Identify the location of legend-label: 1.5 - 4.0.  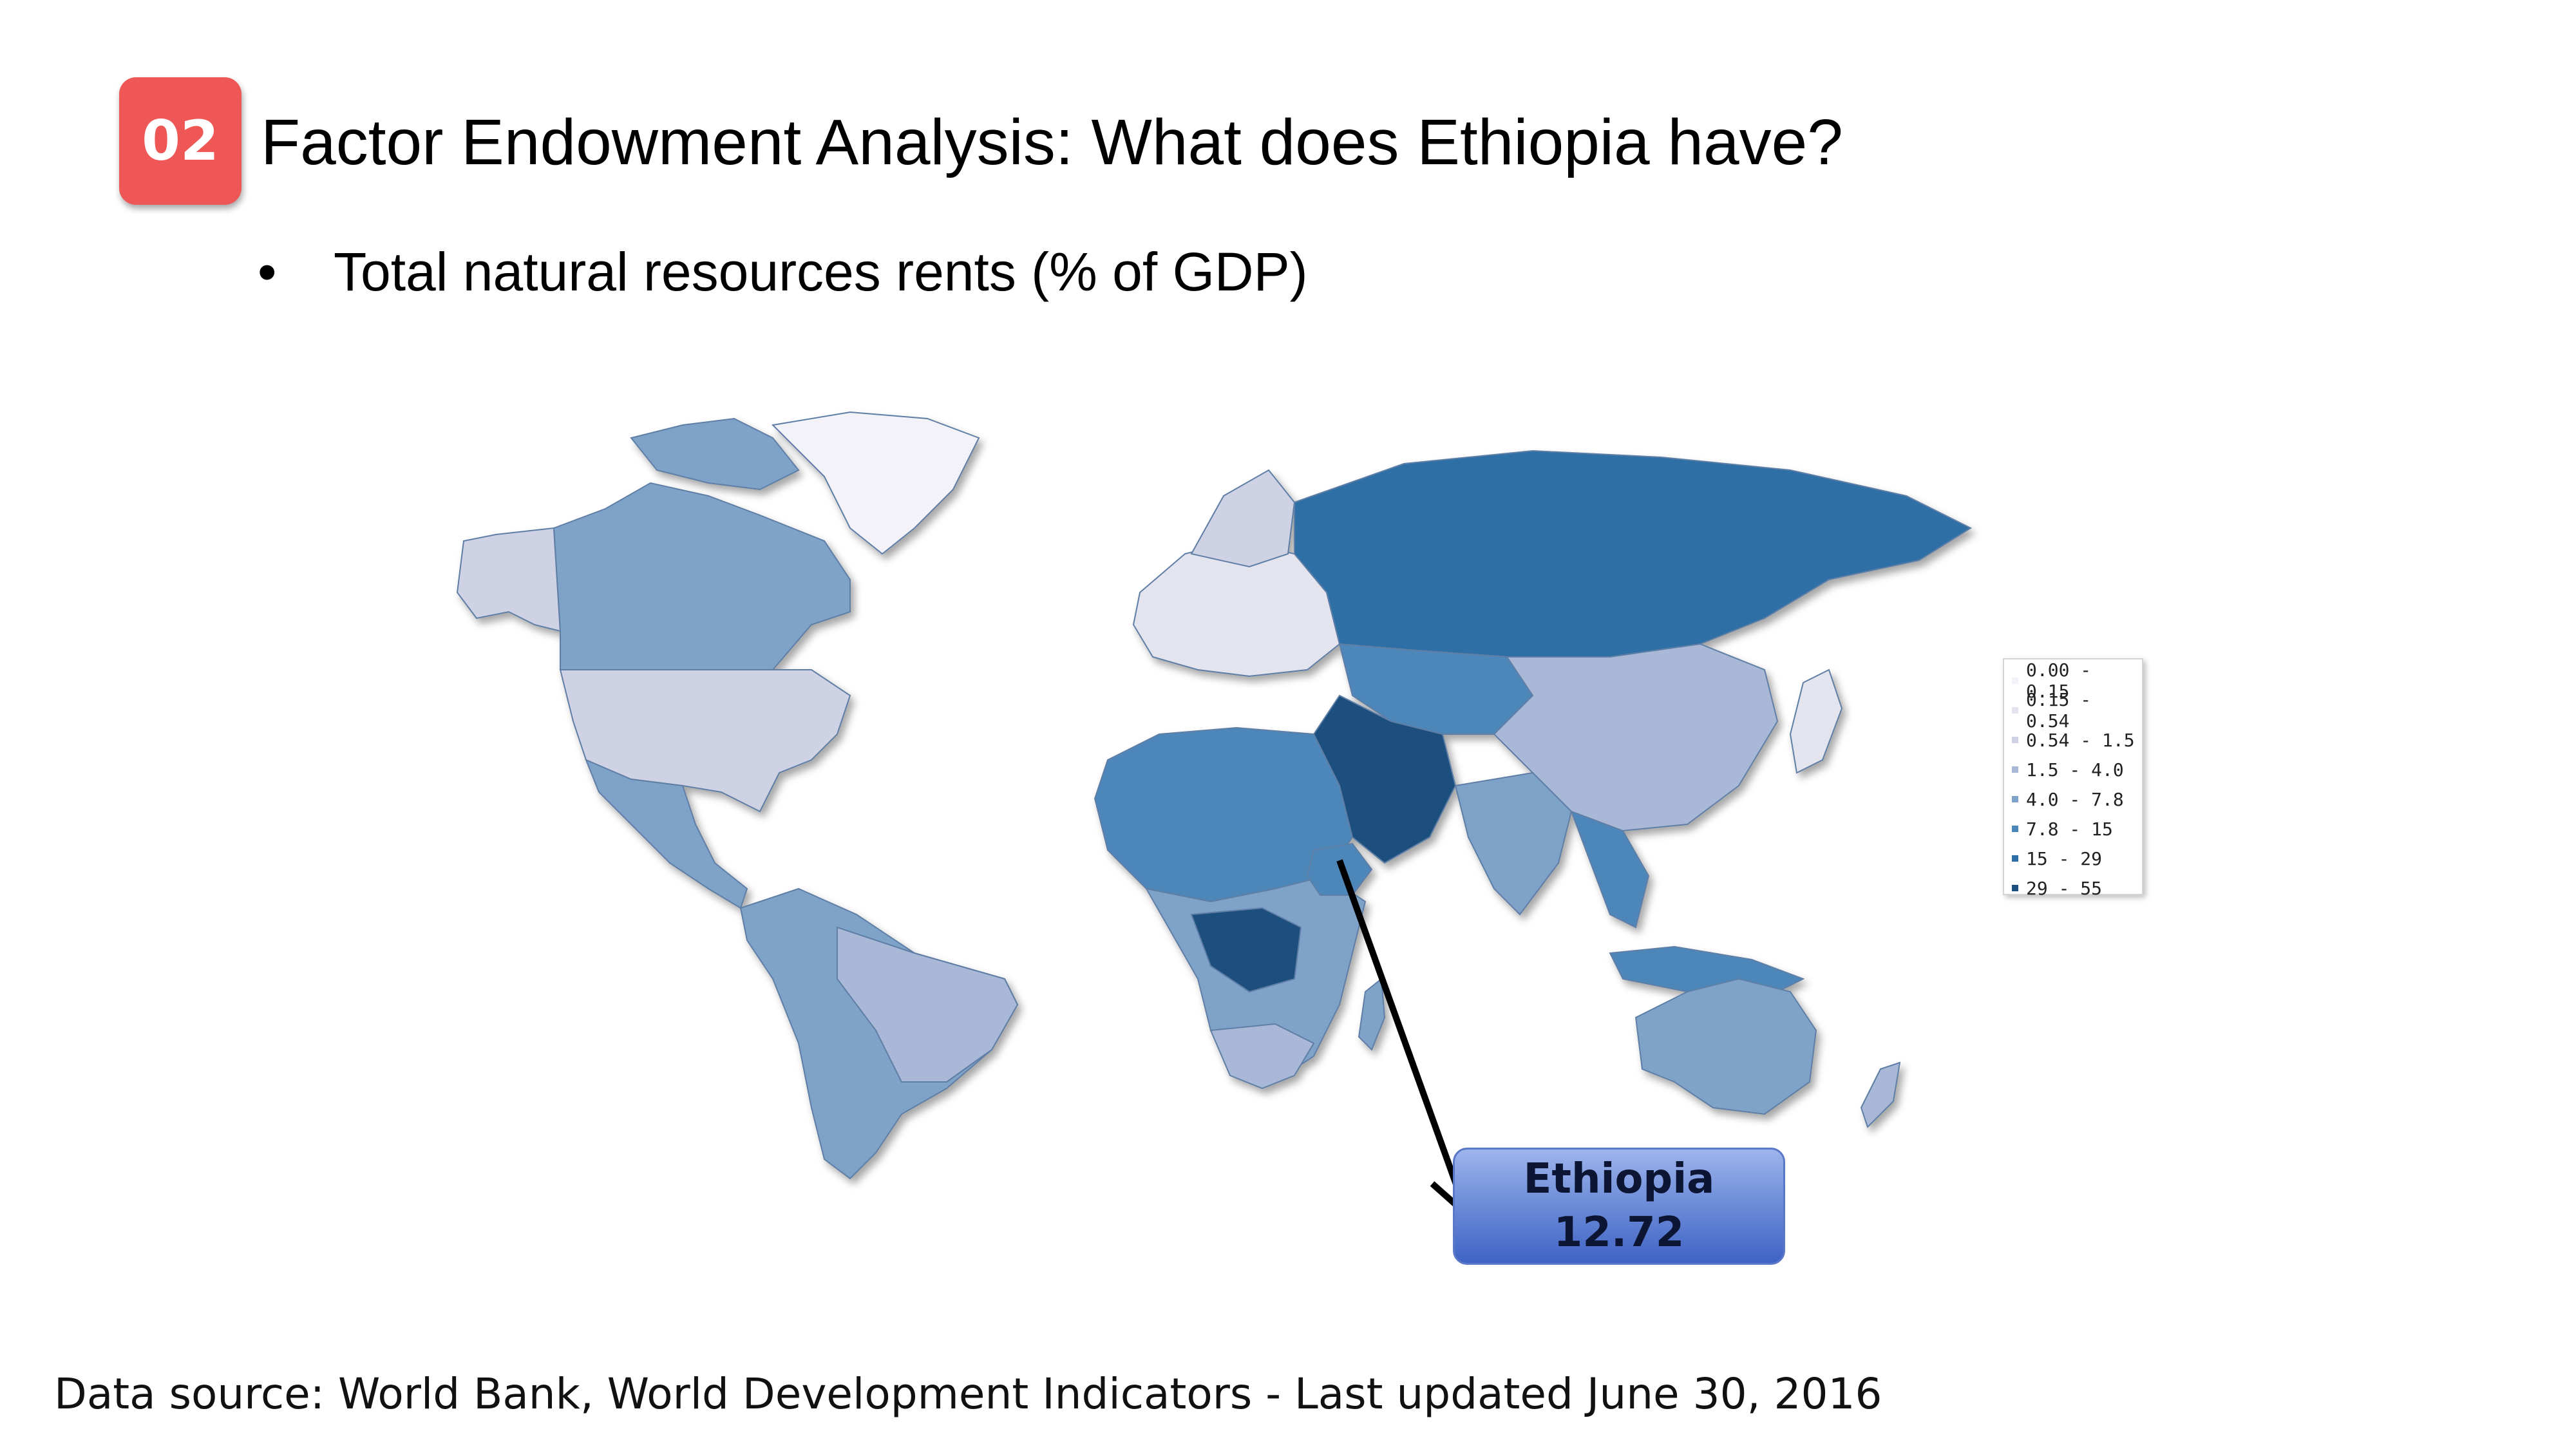
(2075, 770).